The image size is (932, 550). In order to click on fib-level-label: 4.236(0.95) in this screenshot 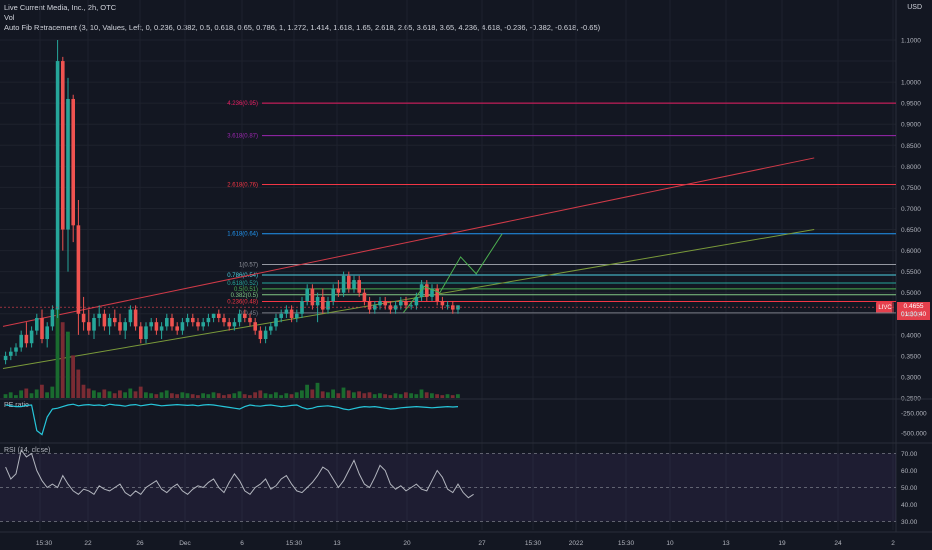, I will do `click(242, 104)`.